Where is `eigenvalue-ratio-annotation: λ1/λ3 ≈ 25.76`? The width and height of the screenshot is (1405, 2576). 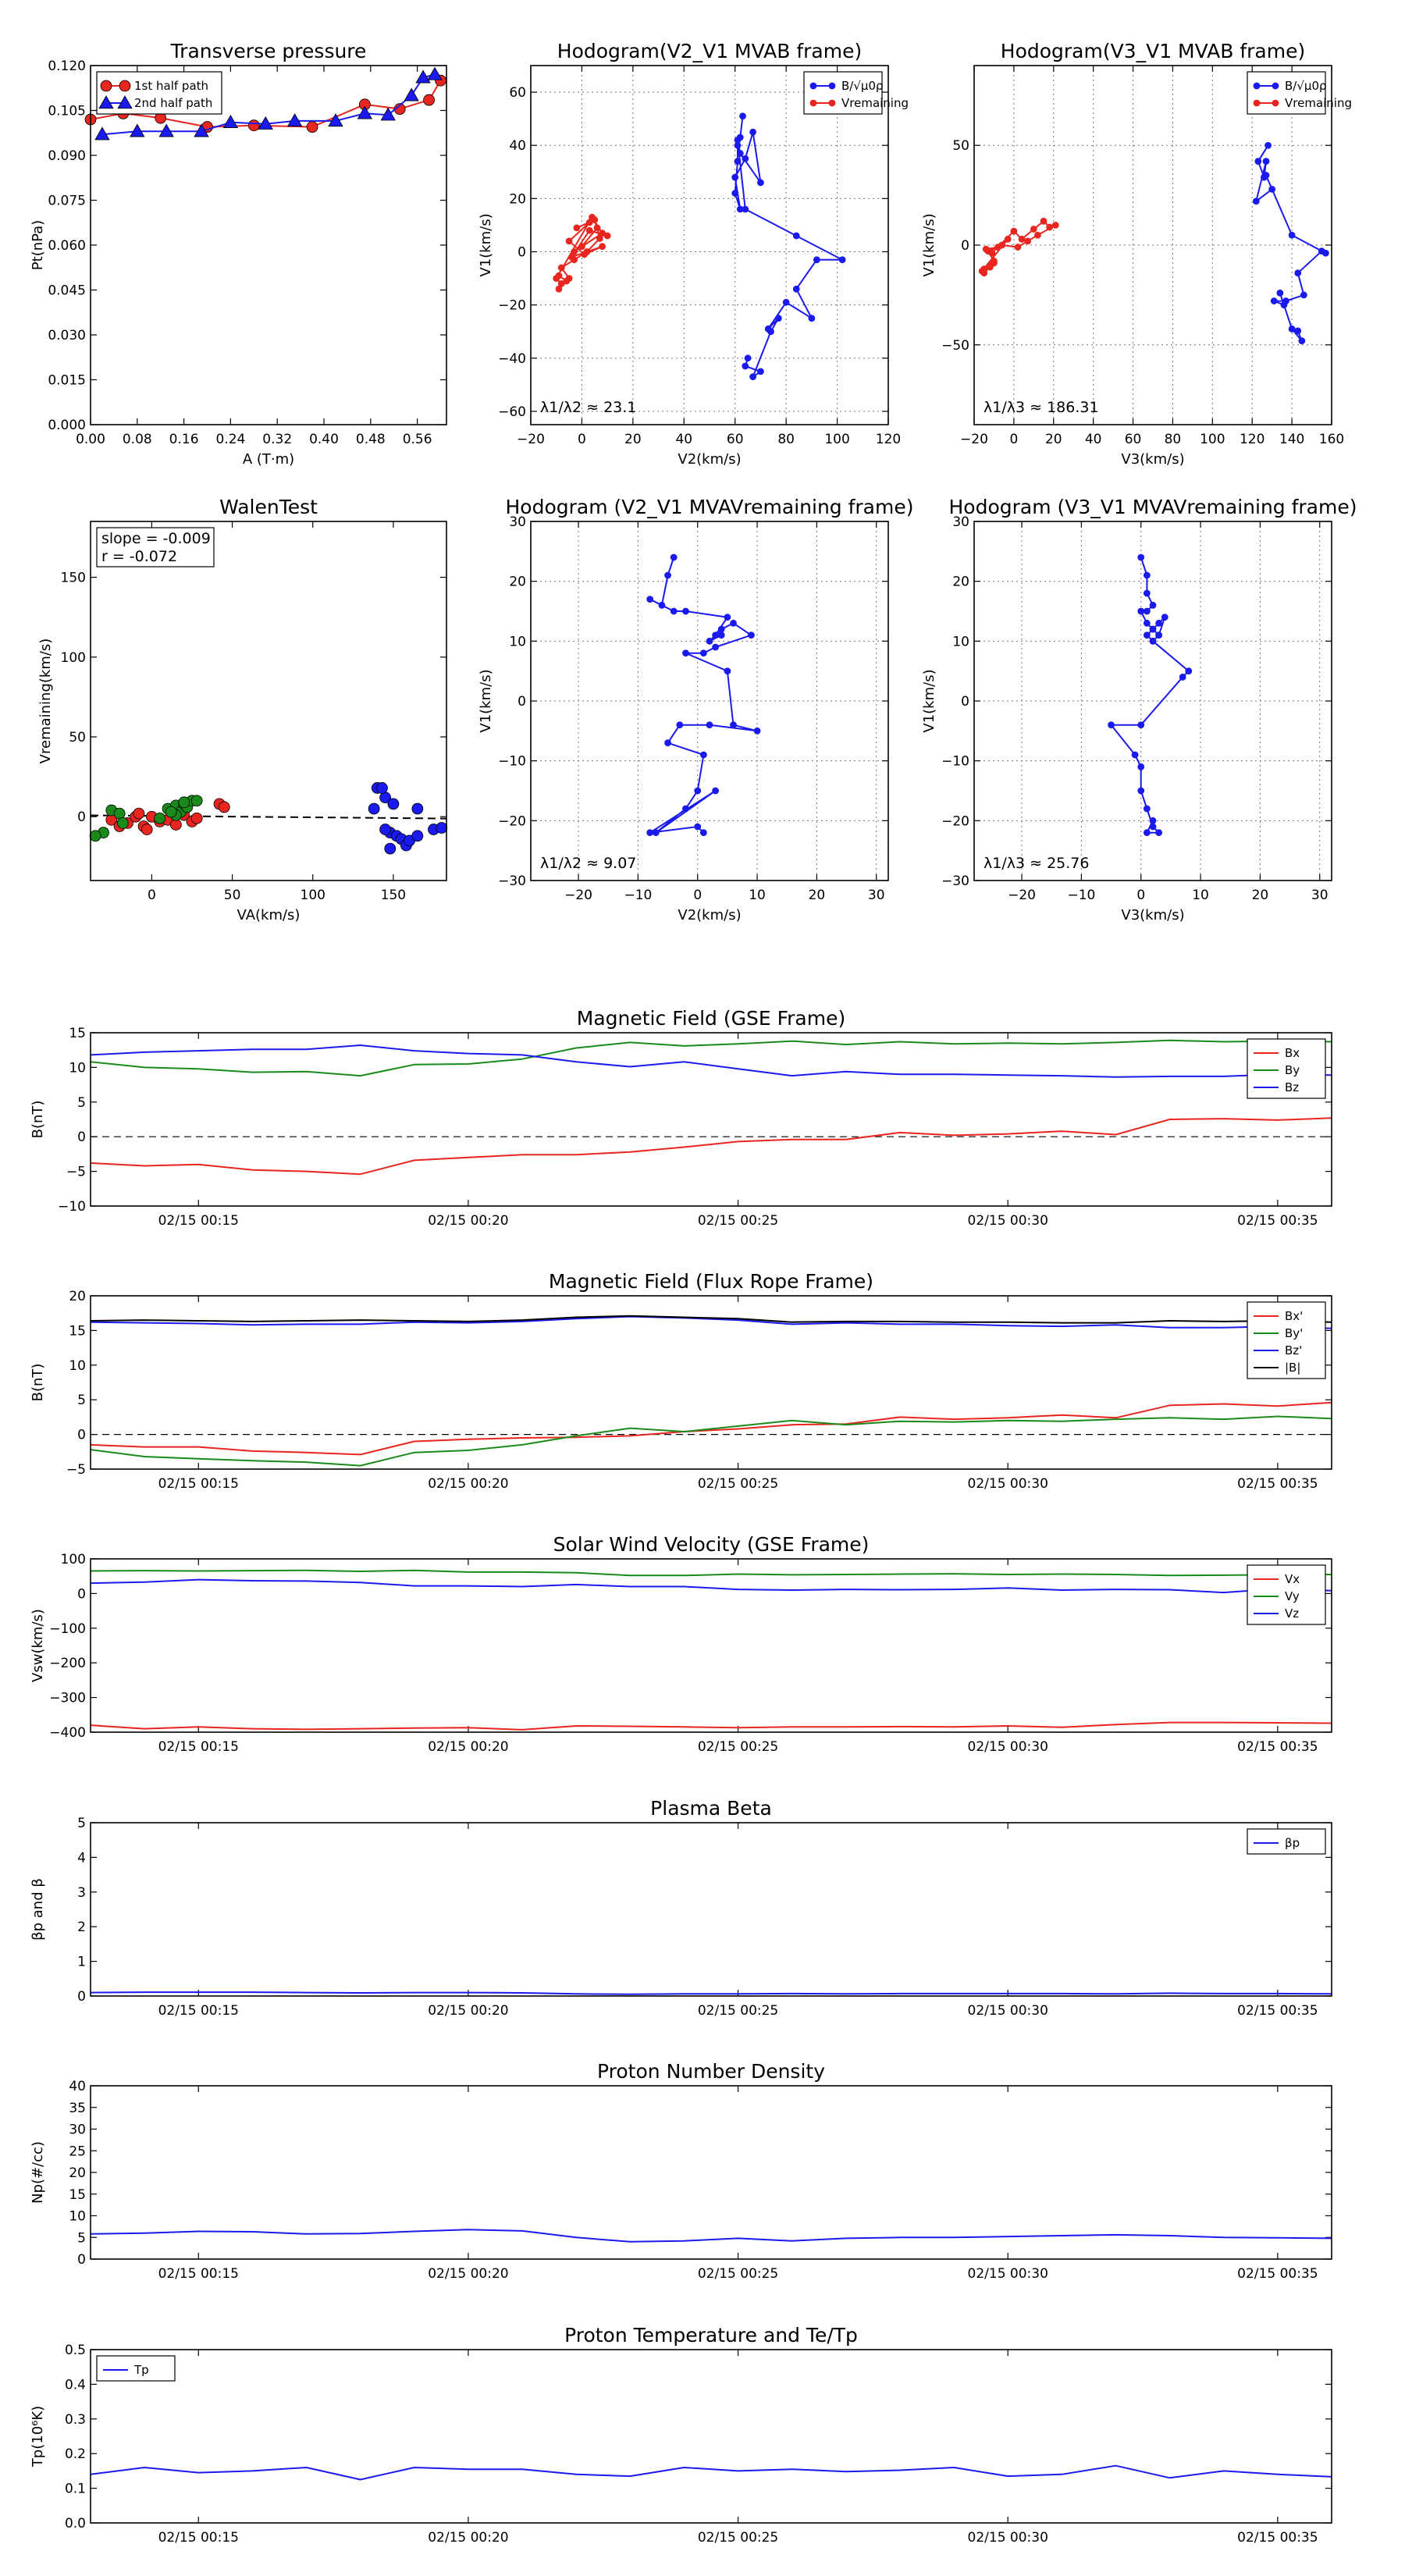 eigenvalue-ratio-annotation: λ1/λ3 ≈ 25.76 is located at coordinates (1036, 863).